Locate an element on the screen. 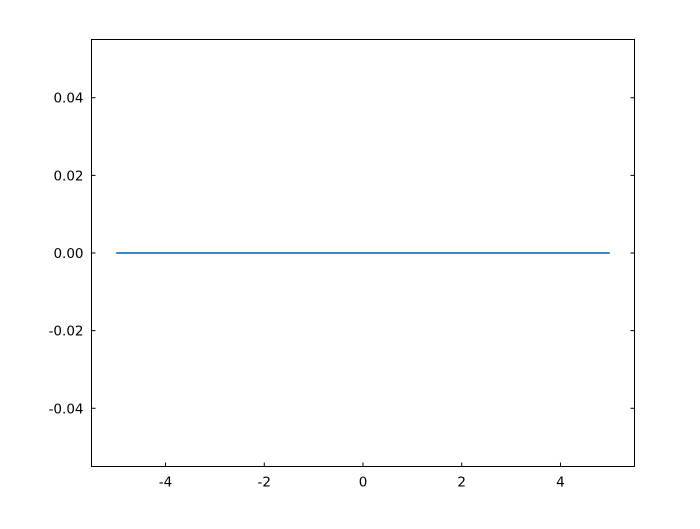 The image size is (700, 529). x-tick-label: -2 is located at coordinates (264, 483).